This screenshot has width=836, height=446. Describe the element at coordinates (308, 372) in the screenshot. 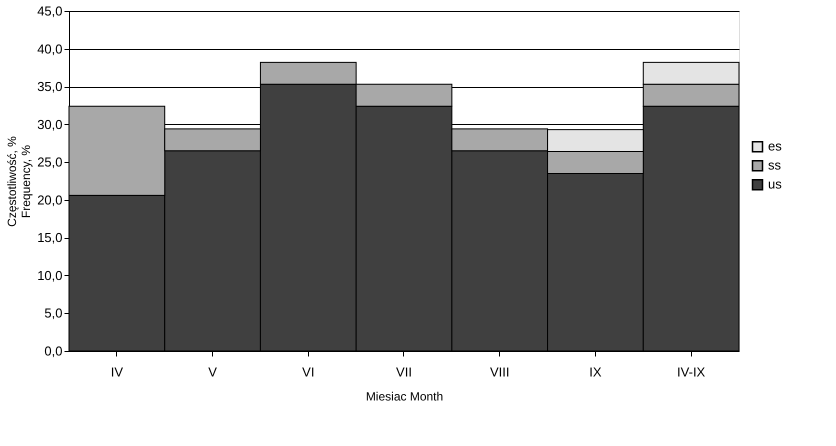

I see `x-tick-label: VI` at that location.